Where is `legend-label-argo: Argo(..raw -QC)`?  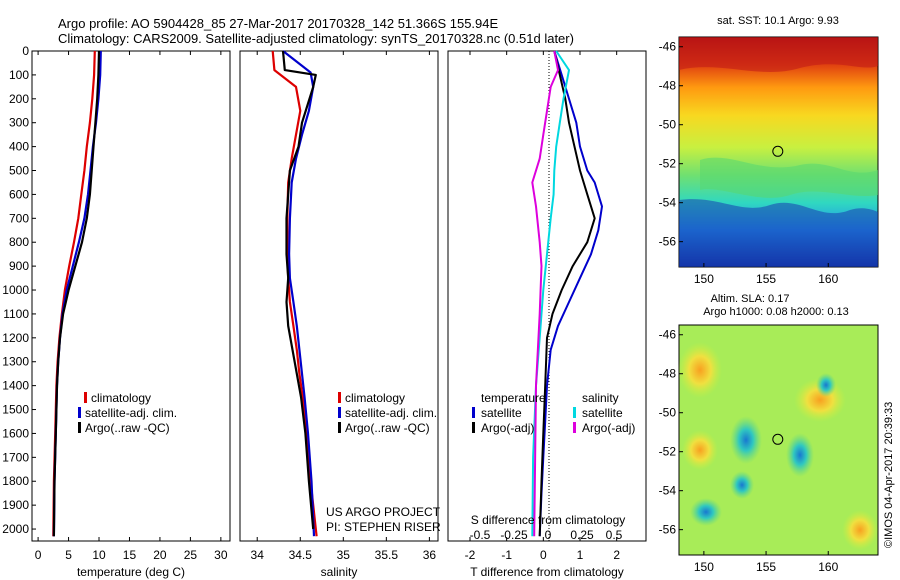
legend-label-argo: Argo(..raw -QC) is located at coordinates (387, 428).